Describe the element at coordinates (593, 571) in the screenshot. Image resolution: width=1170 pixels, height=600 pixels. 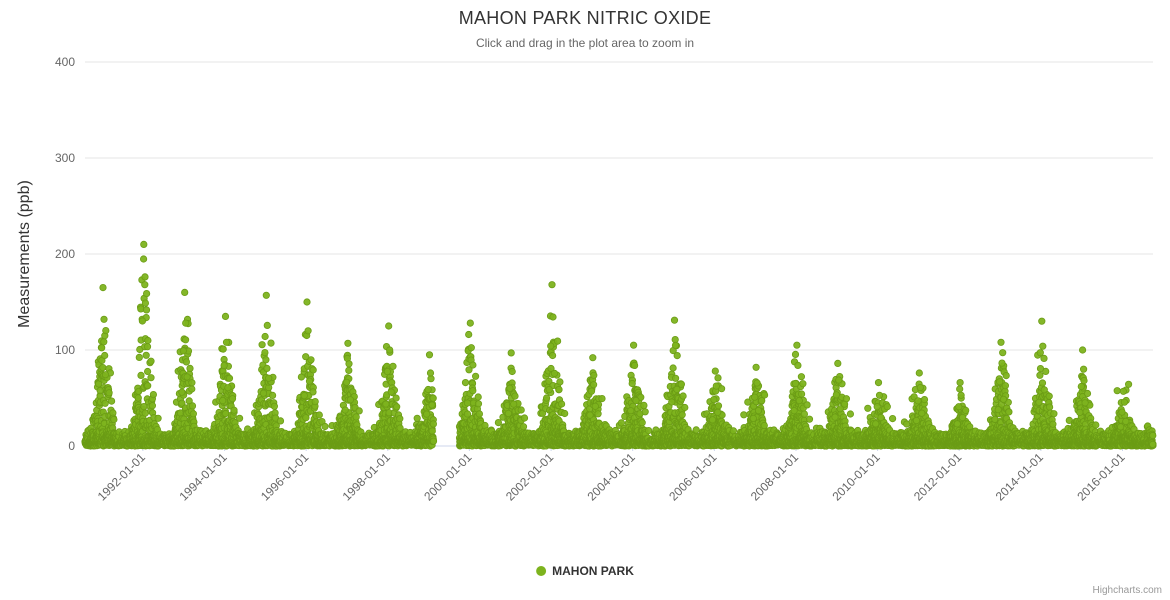
I see `legend-label: MAHON PARK` at that location.